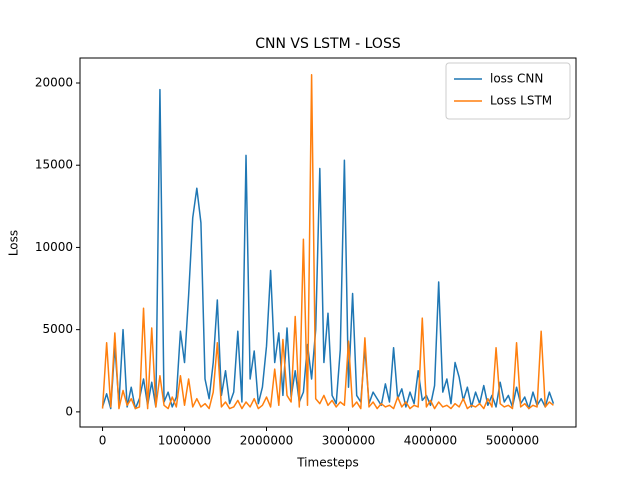 The width and height of the screenshot is (640, 484). What do you see at coordinates (54, 82) in the screenshot?
I see `y-tick-label: 20000` at bounding box center [54, 82].